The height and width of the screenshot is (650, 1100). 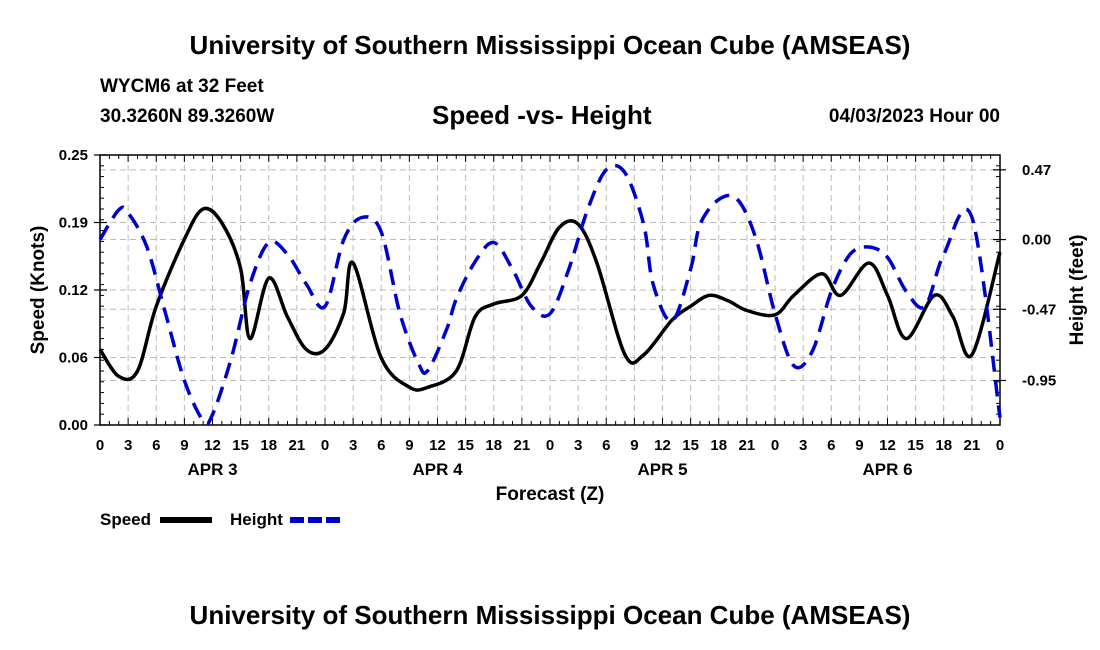 I want to click on y-right-tick-label: -0.95, so click(x=1039, y=380).